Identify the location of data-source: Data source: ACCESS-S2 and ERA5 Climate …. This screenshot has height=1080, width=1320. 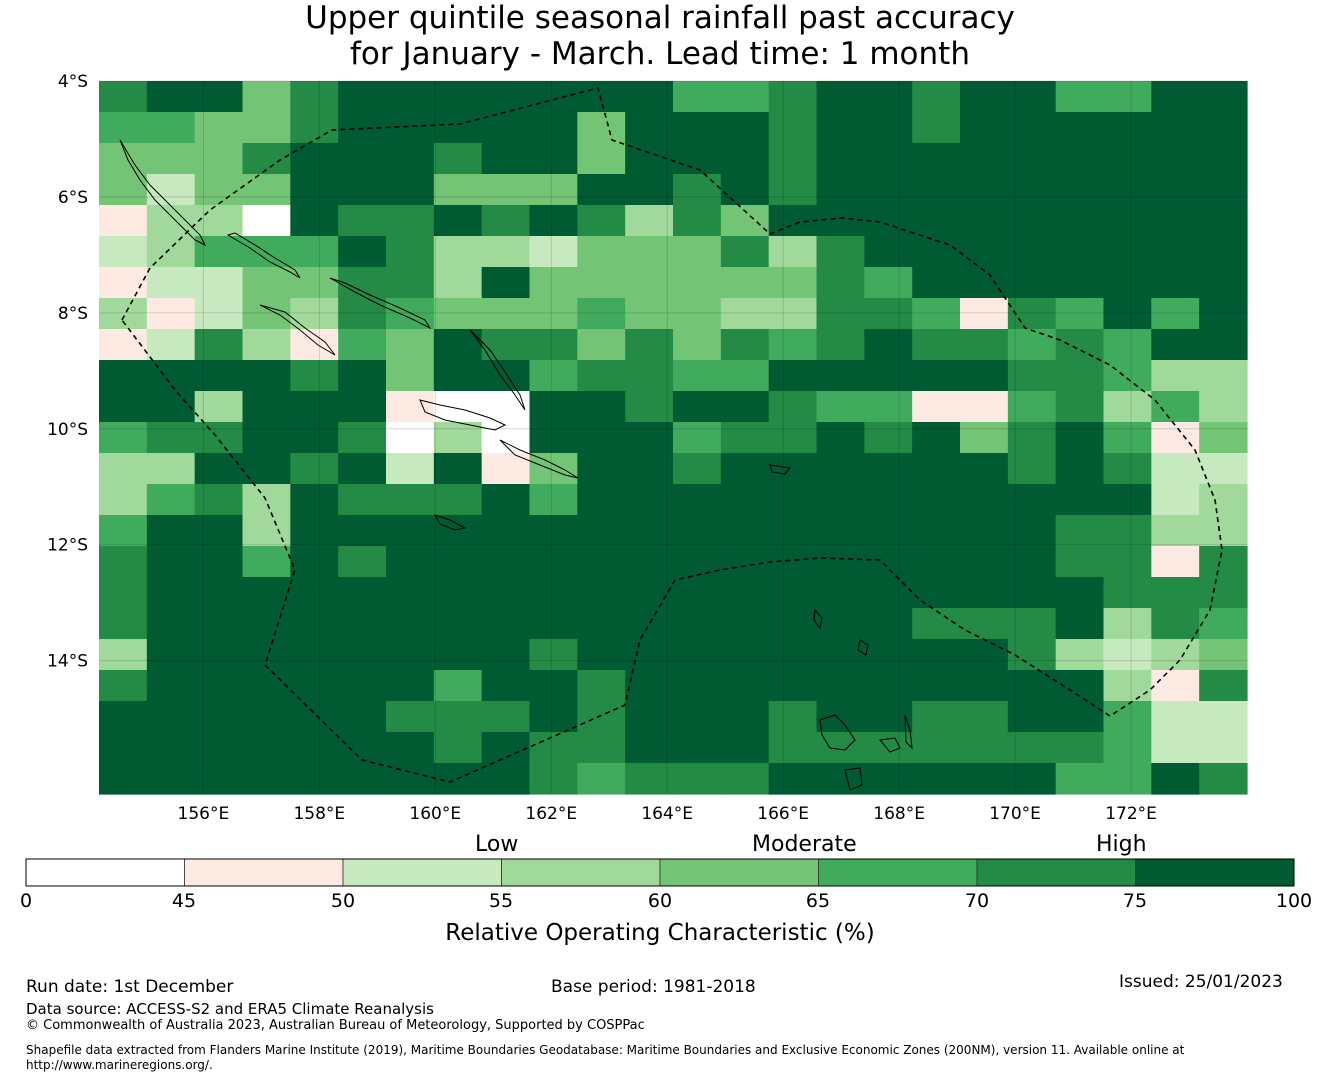
(230, 1009).